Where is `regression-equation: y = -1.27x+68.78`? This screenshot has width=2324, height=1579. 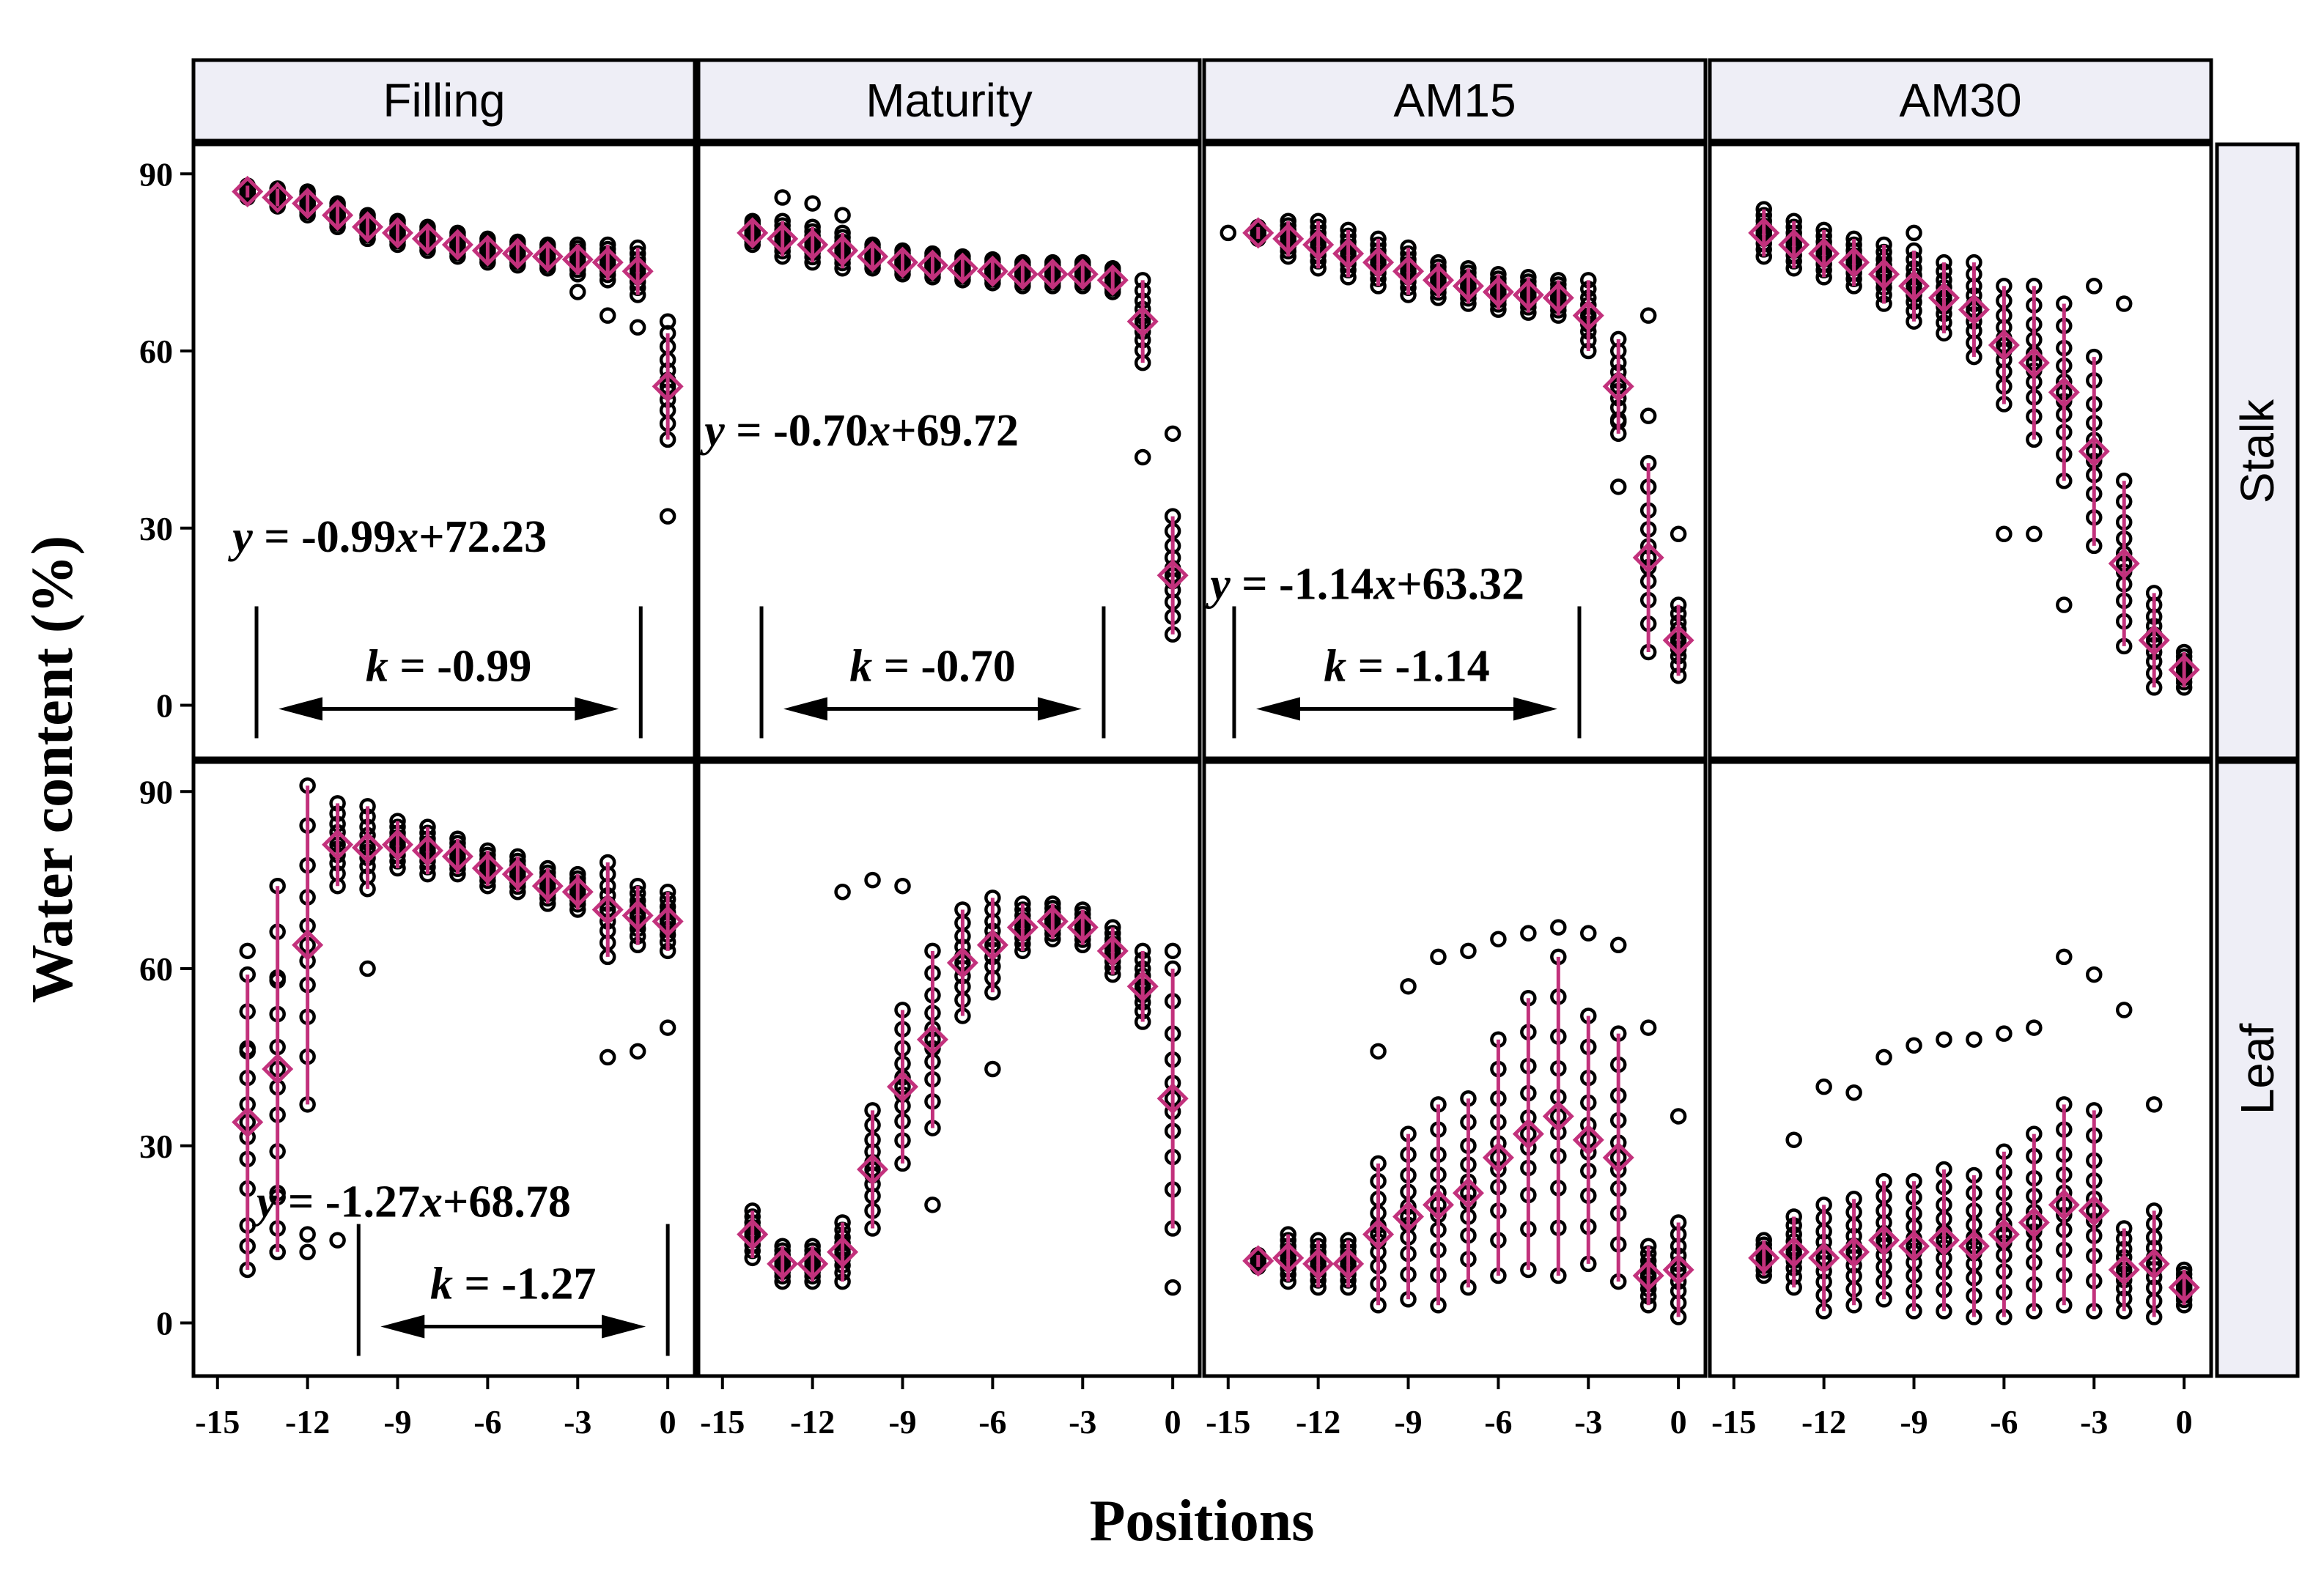 regression-equation: y = -1.27x+68.78 is located at coordinates (411, 1202).